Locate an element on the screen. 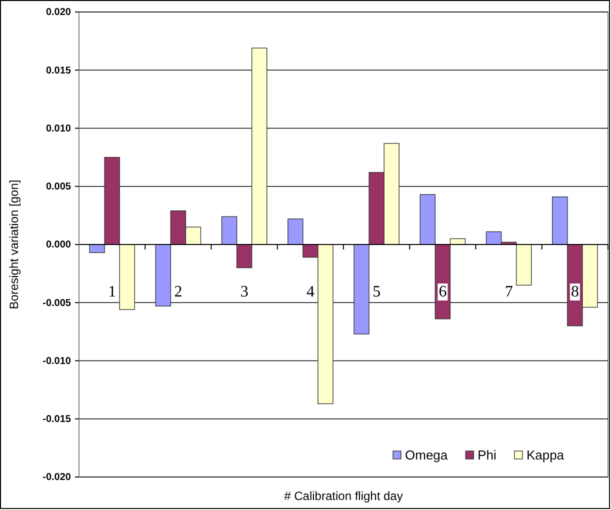 The height and width of the screenshot is (510, 611). y-tick-label: 0.000 is located at coordinates (59, 245).